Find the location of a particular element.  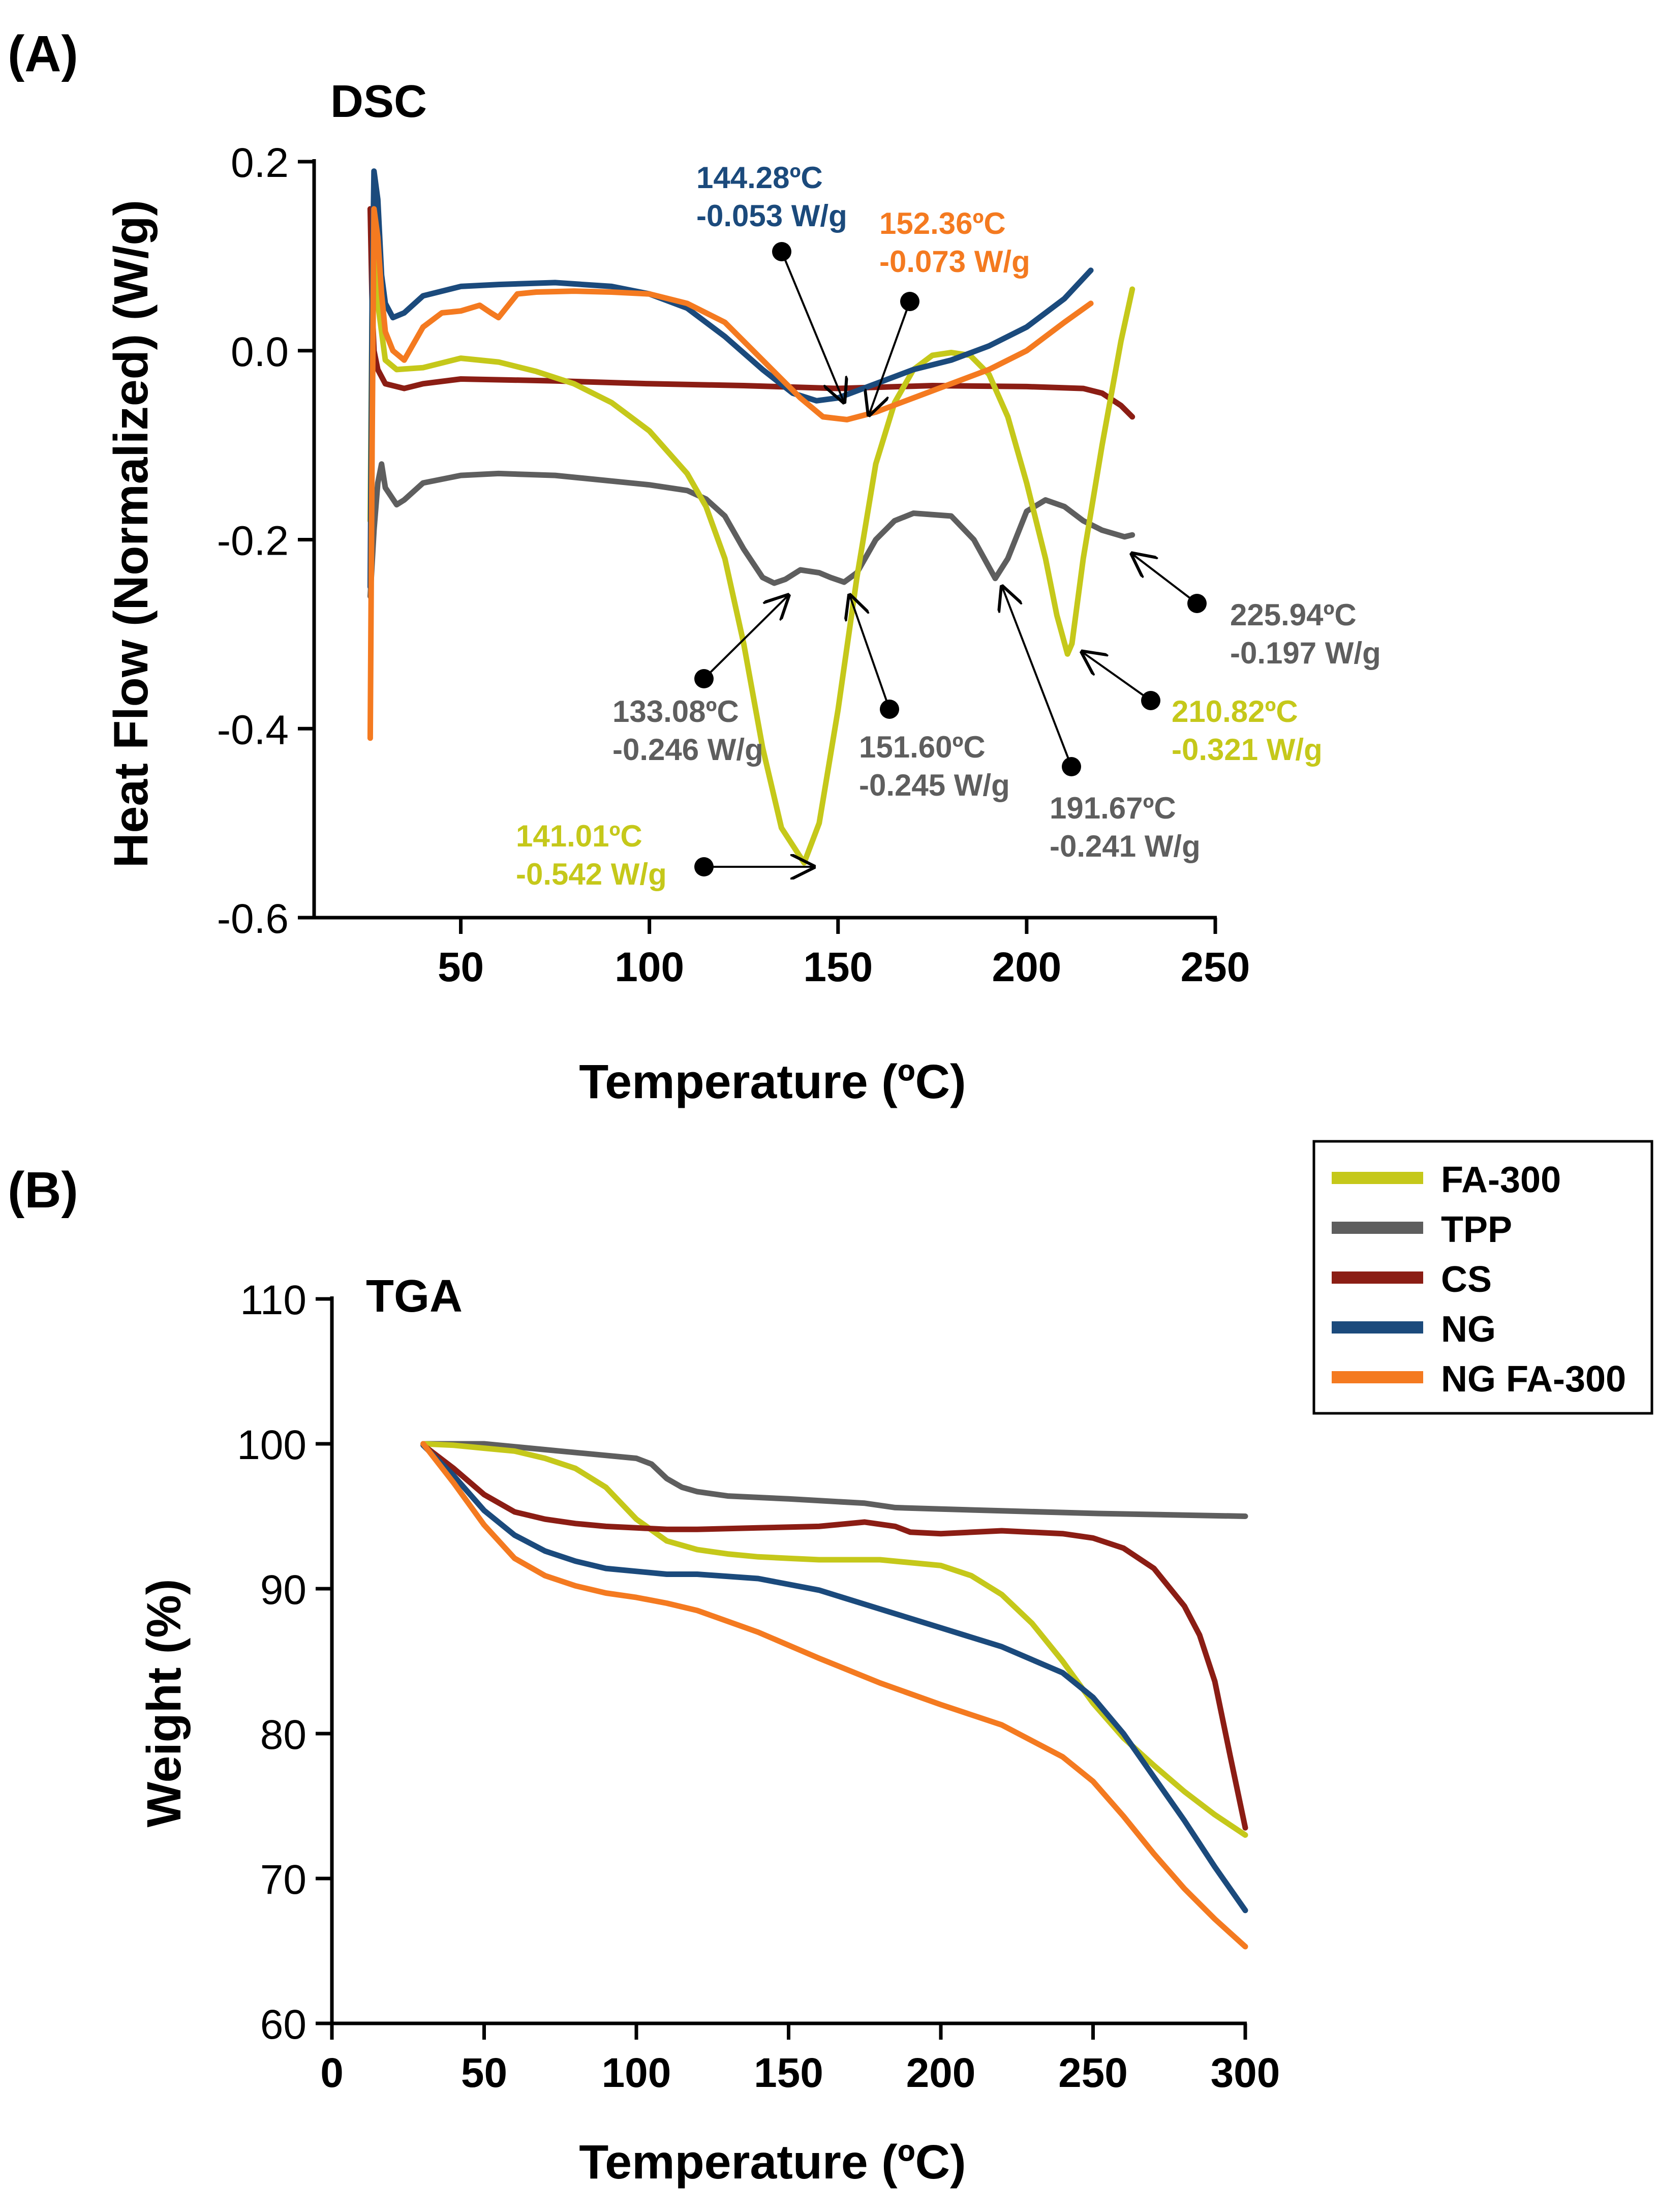

tga-y-tick-label: 90 is located at coordinates (283, 1590).